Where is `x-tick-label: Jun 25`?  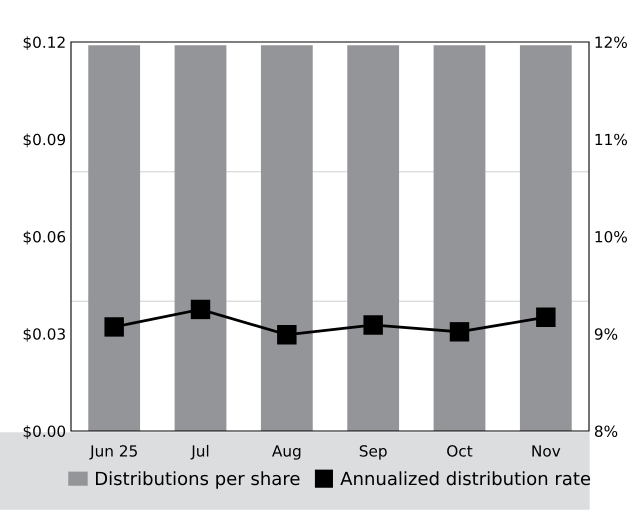 x-tick-label: Jun 25 is located at coordinates (113, 452).